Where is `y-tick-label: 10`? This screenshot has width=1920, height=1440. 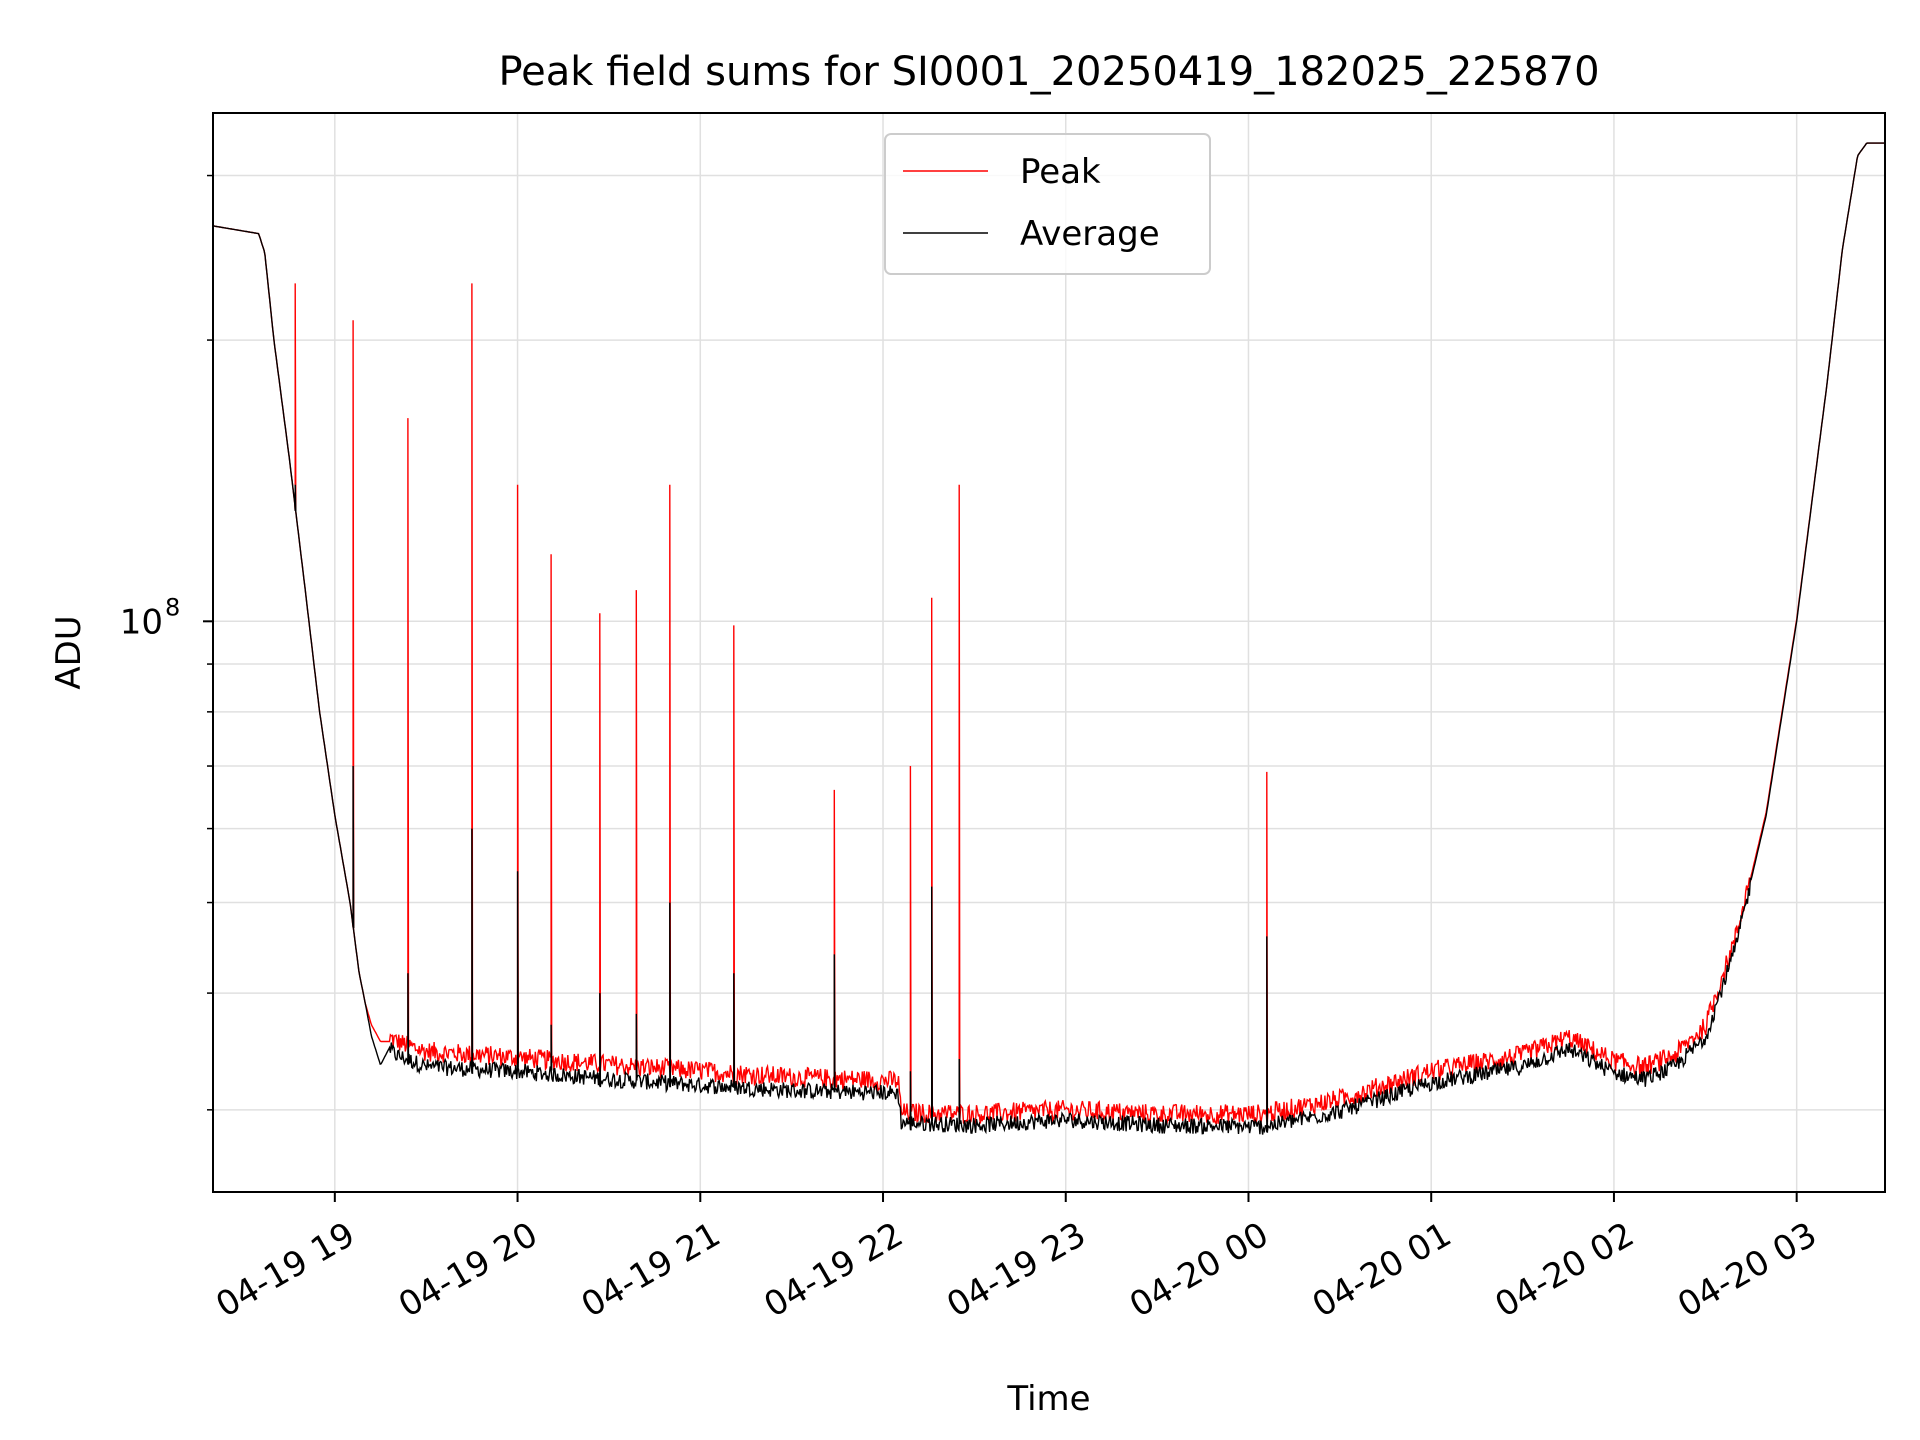 y-tick-label: 10 is located at coordinates (141, 622).